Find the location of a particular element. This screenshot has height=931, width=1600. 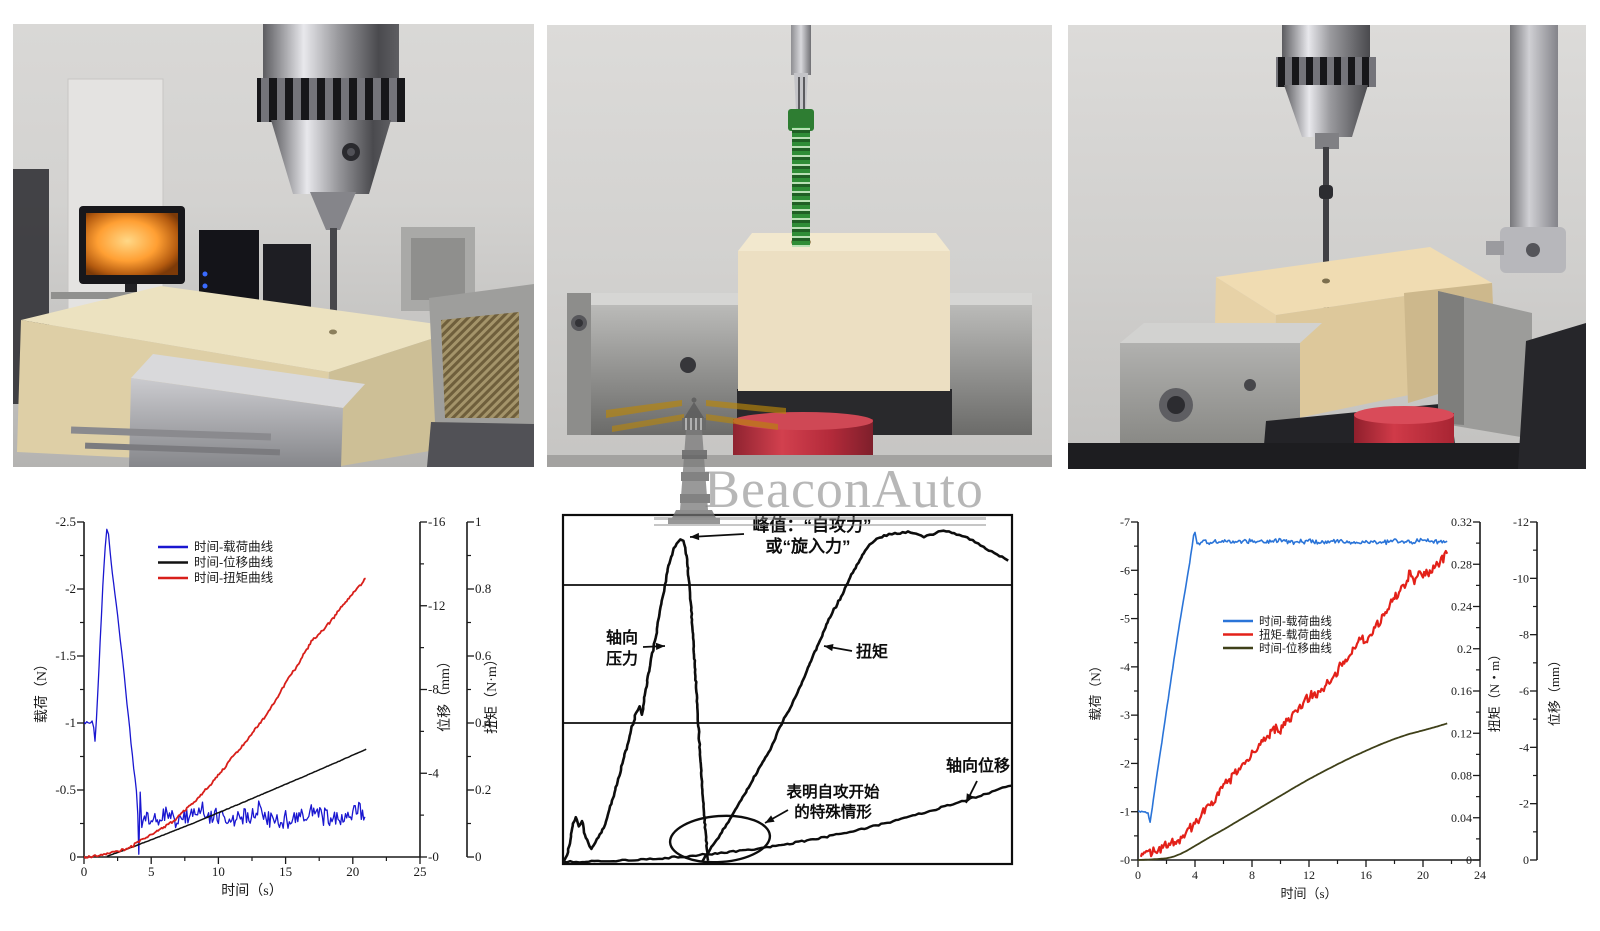

fixture-hole-left is located at coordinates (688, 365).